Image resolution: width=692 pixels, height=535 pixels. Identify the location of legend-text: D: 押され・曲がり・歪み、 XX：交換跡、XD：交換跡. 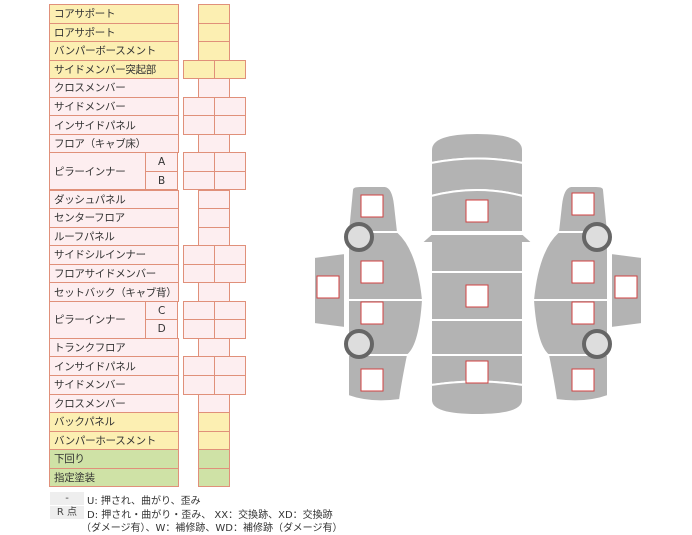
(210, 515).